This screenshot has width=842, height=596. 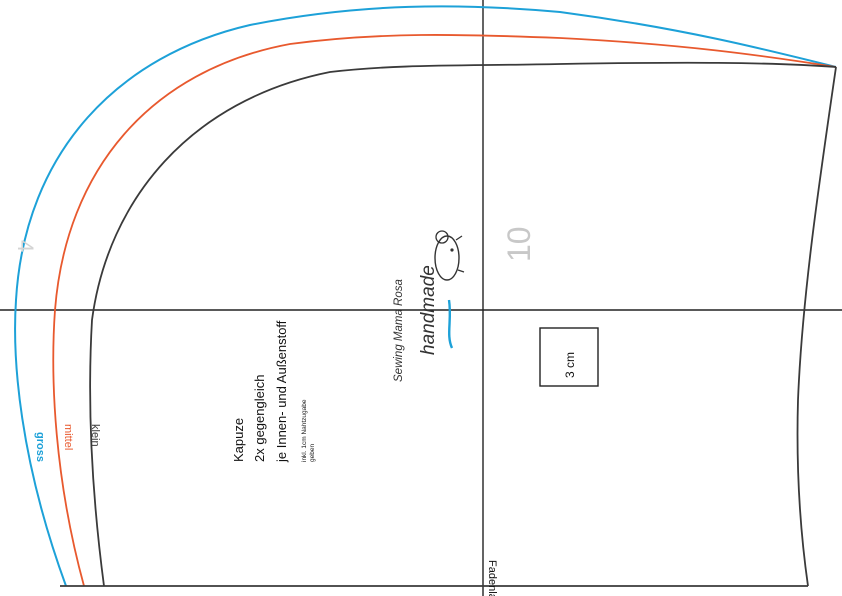 I want to click on outline-right-edge, so click(x=816, y=326).